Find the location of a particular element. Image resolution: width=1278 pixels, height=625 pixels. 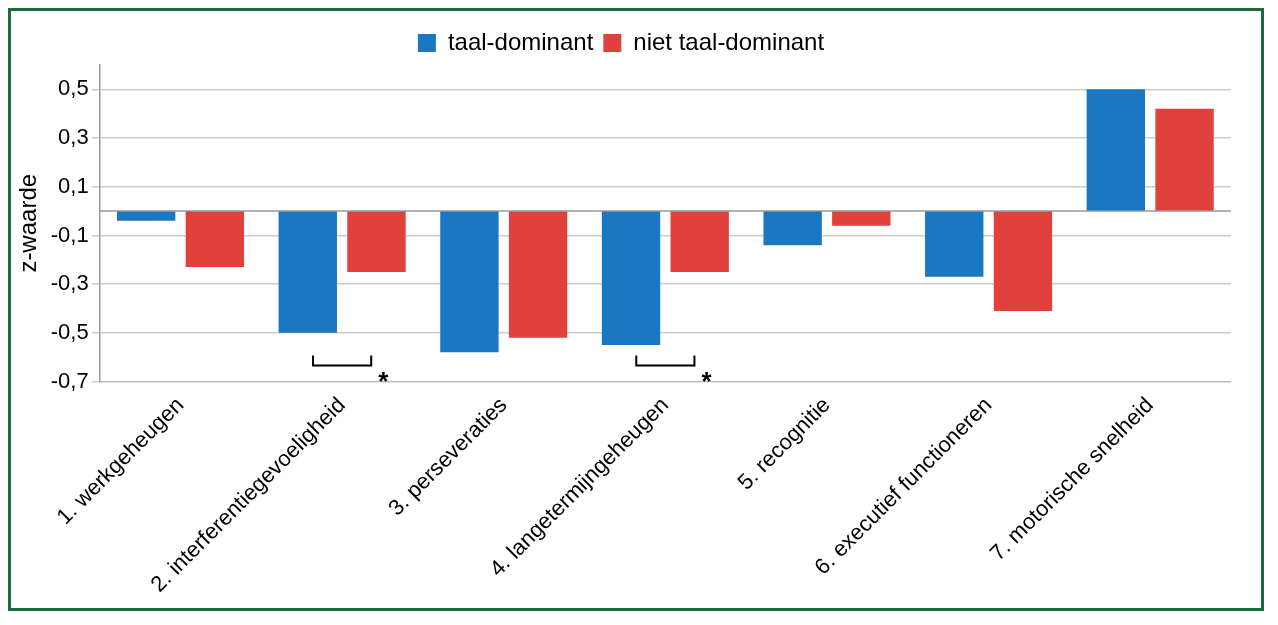

legend-label: niet taal-dominant is located at coordinates (729, 41).